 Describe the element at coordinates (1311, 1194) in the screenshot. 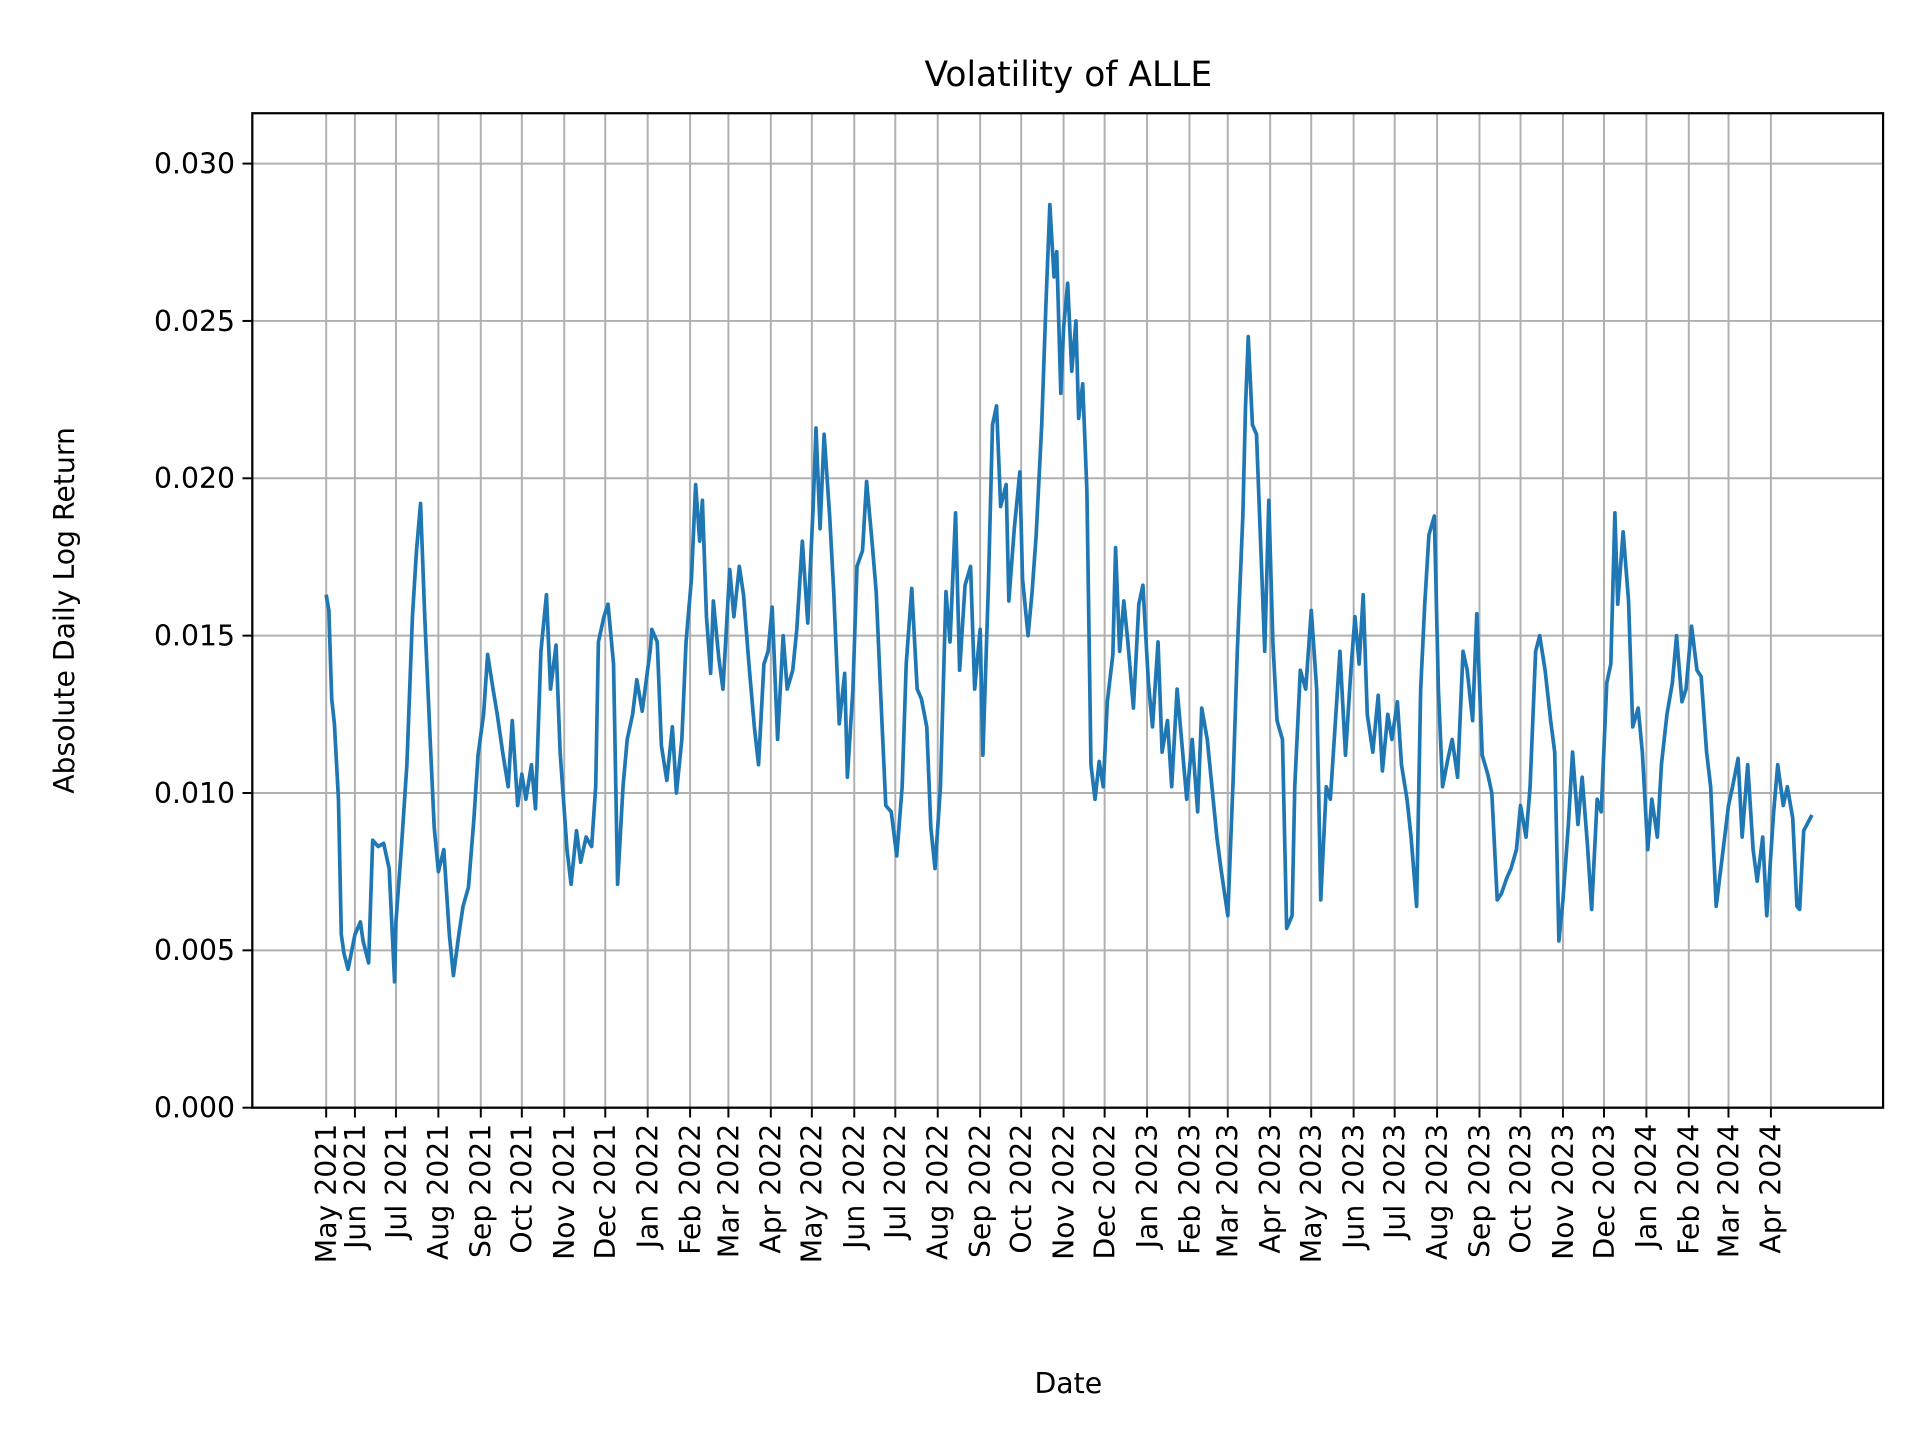

I see `x-tick-label: May 2023` at that location.